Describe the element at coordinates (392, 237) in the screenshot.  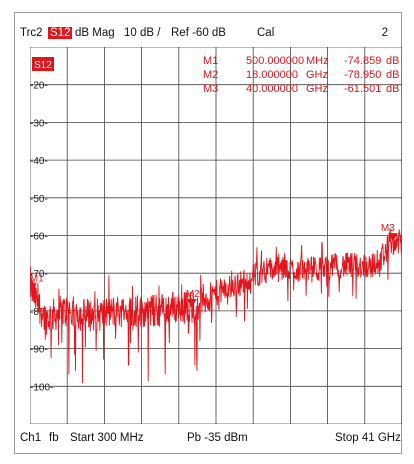
I see `marker-3-symbol` at that location.